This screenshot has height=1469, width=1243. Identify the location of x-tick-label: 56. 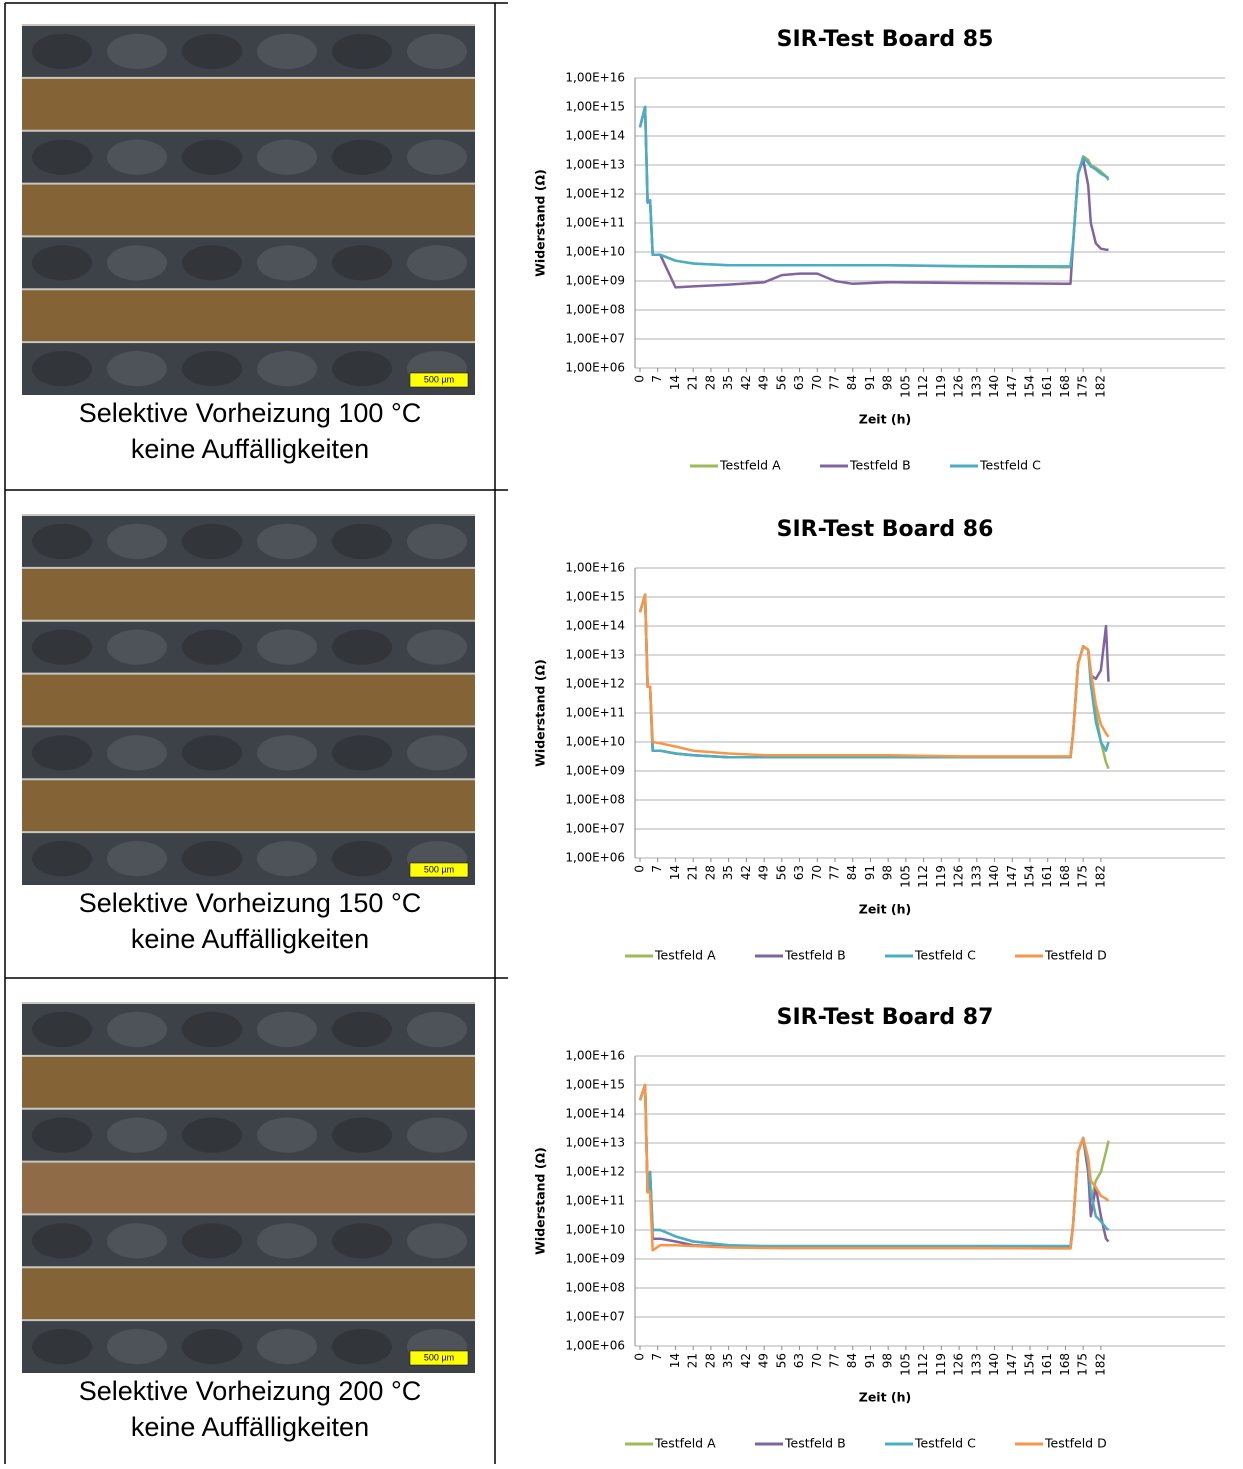
(781, 872).